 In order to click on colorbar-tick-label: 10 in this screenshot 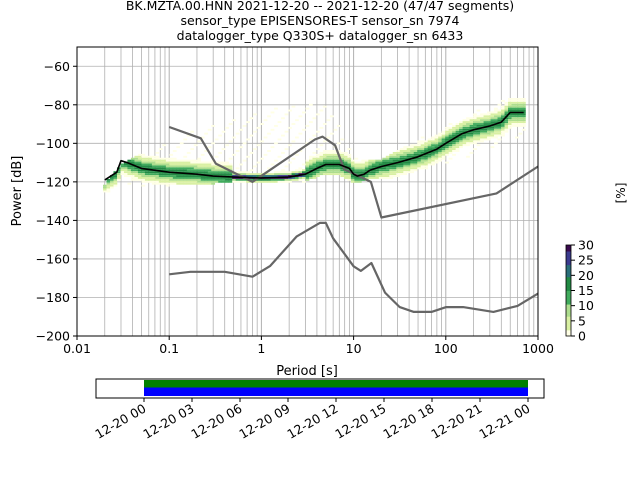, I will do `click(586, 305)`.